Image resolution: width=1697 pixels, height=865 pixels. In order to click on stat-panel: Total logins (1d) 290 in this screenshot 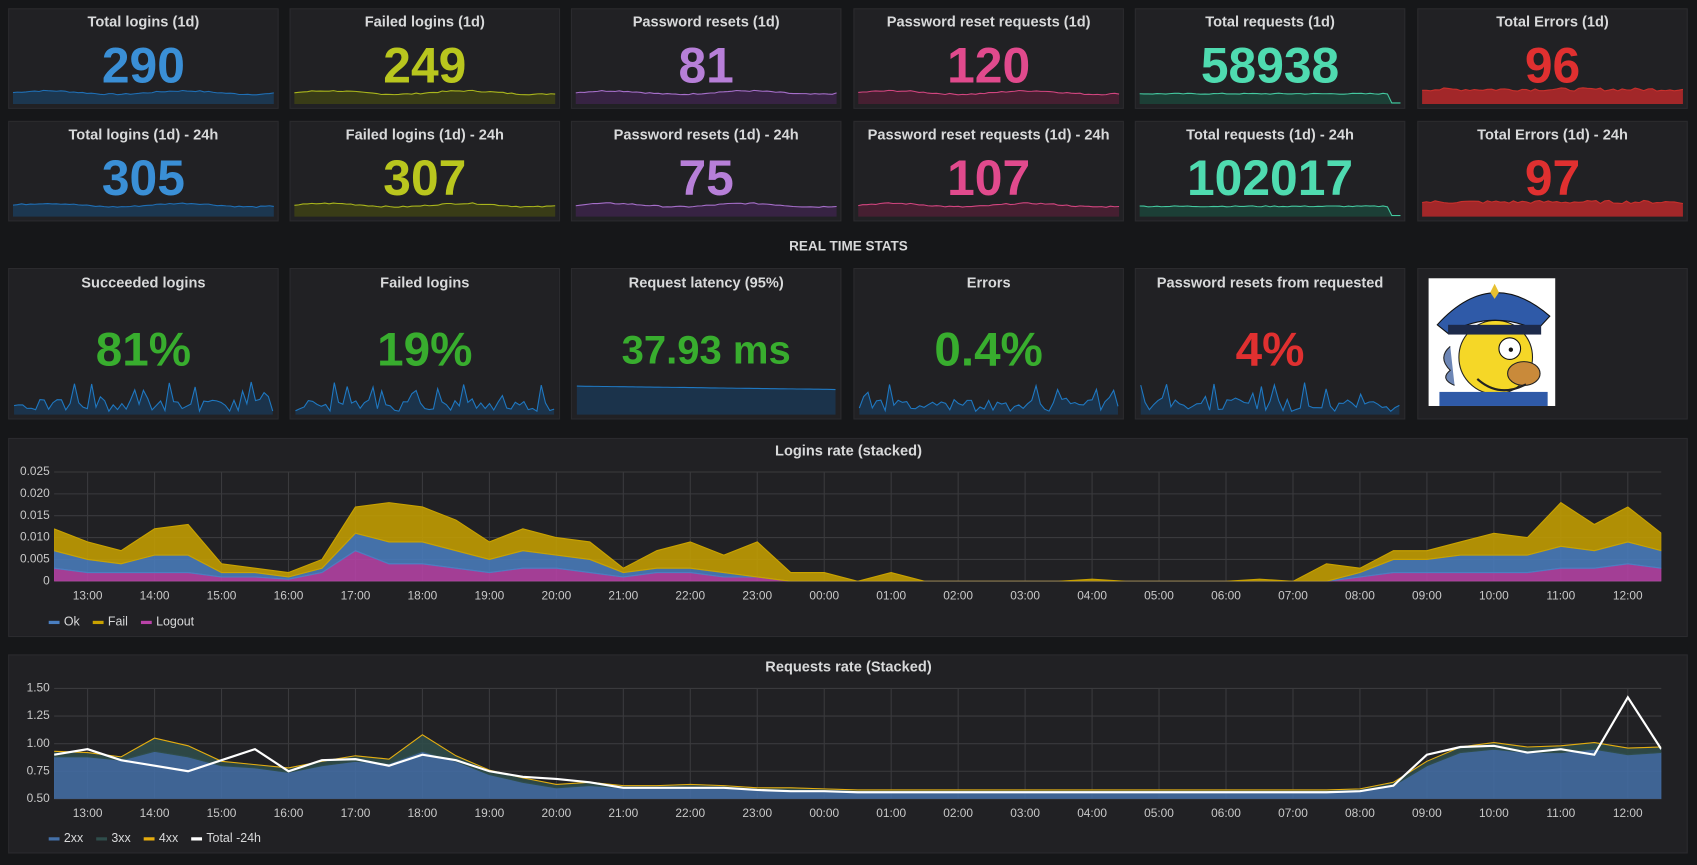, I will do `click(143, 58)`.